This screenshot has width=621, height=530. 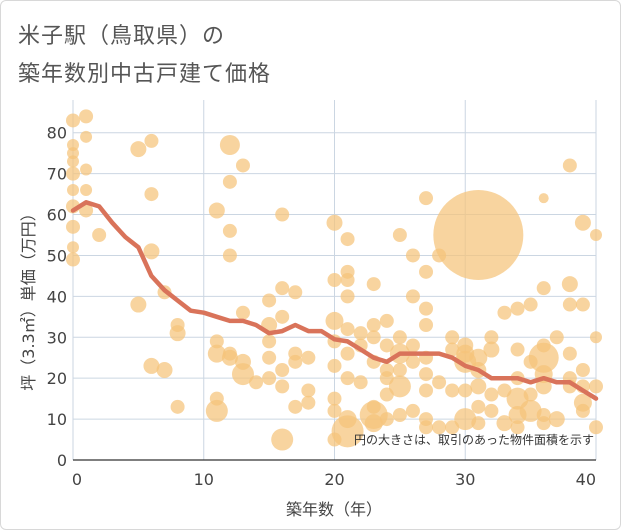 What do you see at coordinates (474, 439) in the screenshot?
I see `size-annotation: 円の大きさは、取引のあった物件面積を示す` at bounding box center [474, 439].